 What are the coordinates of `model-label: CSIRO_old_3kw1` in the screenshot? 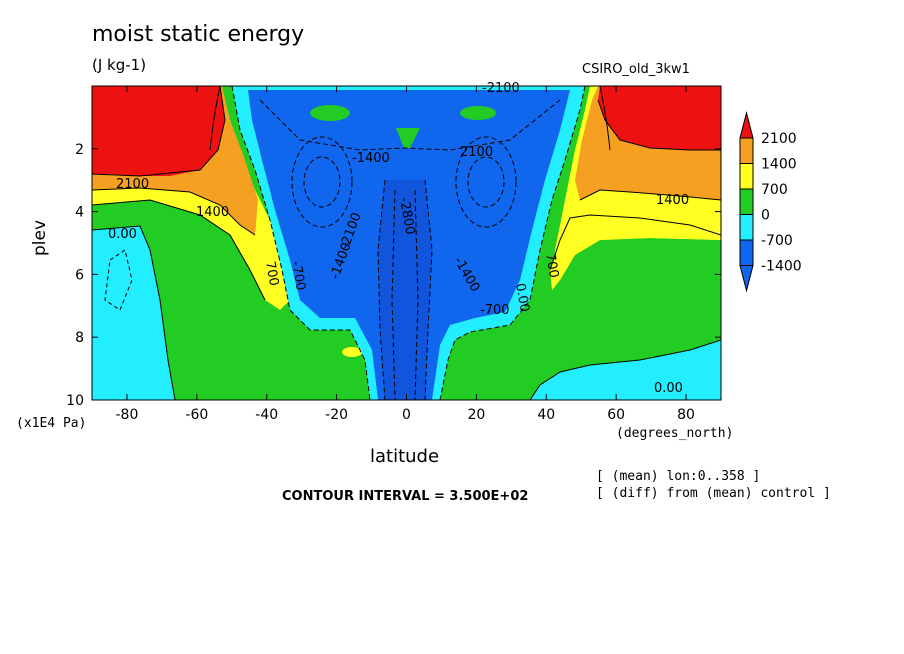 It's located at (636, 69).